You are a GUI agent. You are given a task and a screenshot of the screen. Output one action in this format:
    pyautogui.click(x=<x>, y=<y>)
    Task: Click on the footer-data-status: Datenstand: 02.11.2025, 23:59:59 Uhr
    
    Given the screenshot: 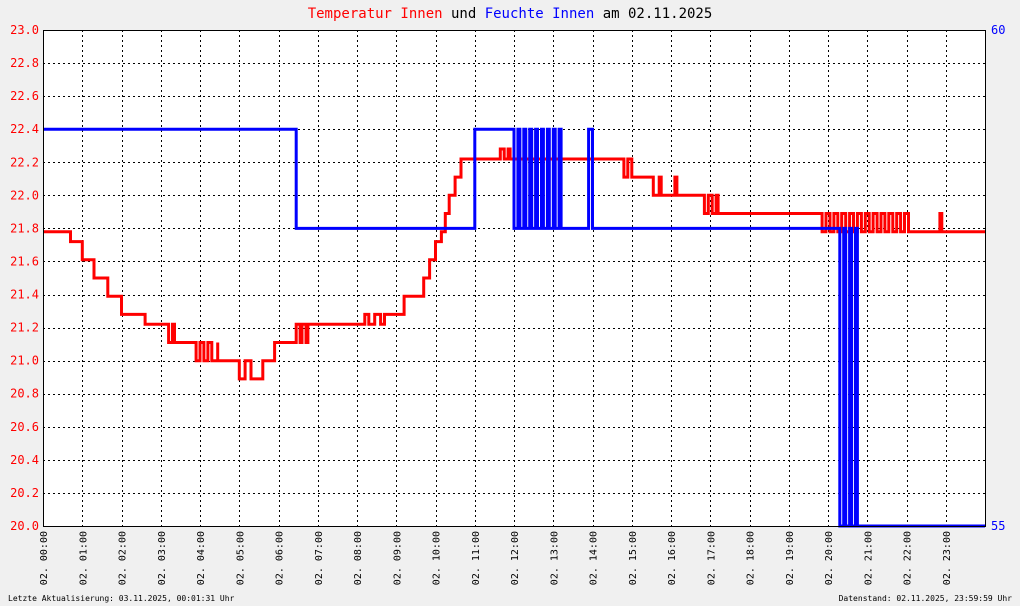 What is the action you would take?
    pyautogui.click(x=926, y=598)
    